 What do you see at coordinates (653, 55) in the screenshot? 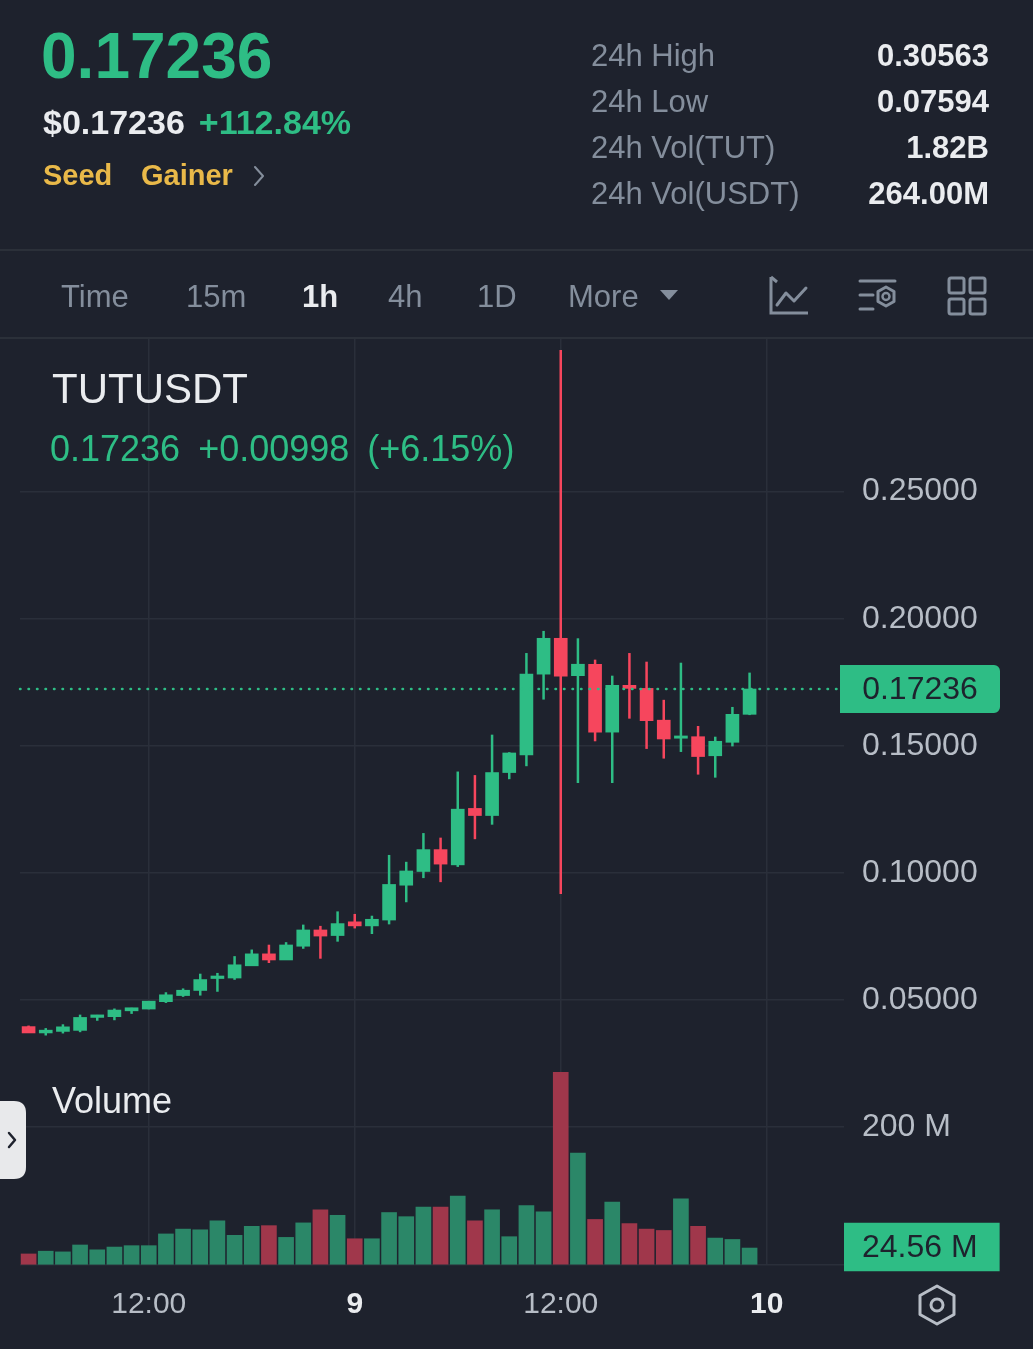
I see `text: 24h High` at bounding box center [653, 55].